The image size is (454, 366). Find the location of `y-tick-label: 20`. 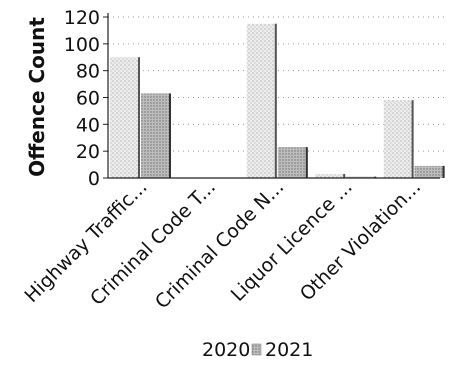

y-tick-label: 20 is located at coordinates (88, 152).